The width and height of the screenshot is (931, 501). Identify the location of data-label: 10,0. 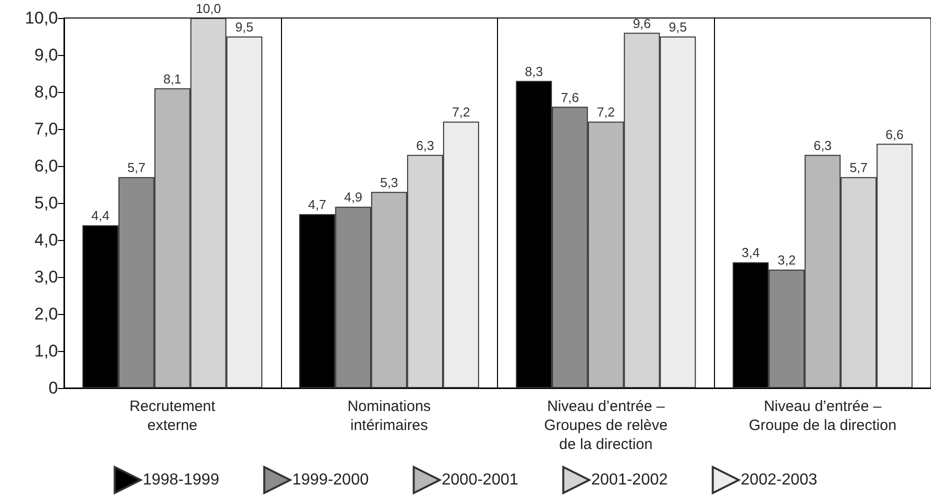
(209, 8).